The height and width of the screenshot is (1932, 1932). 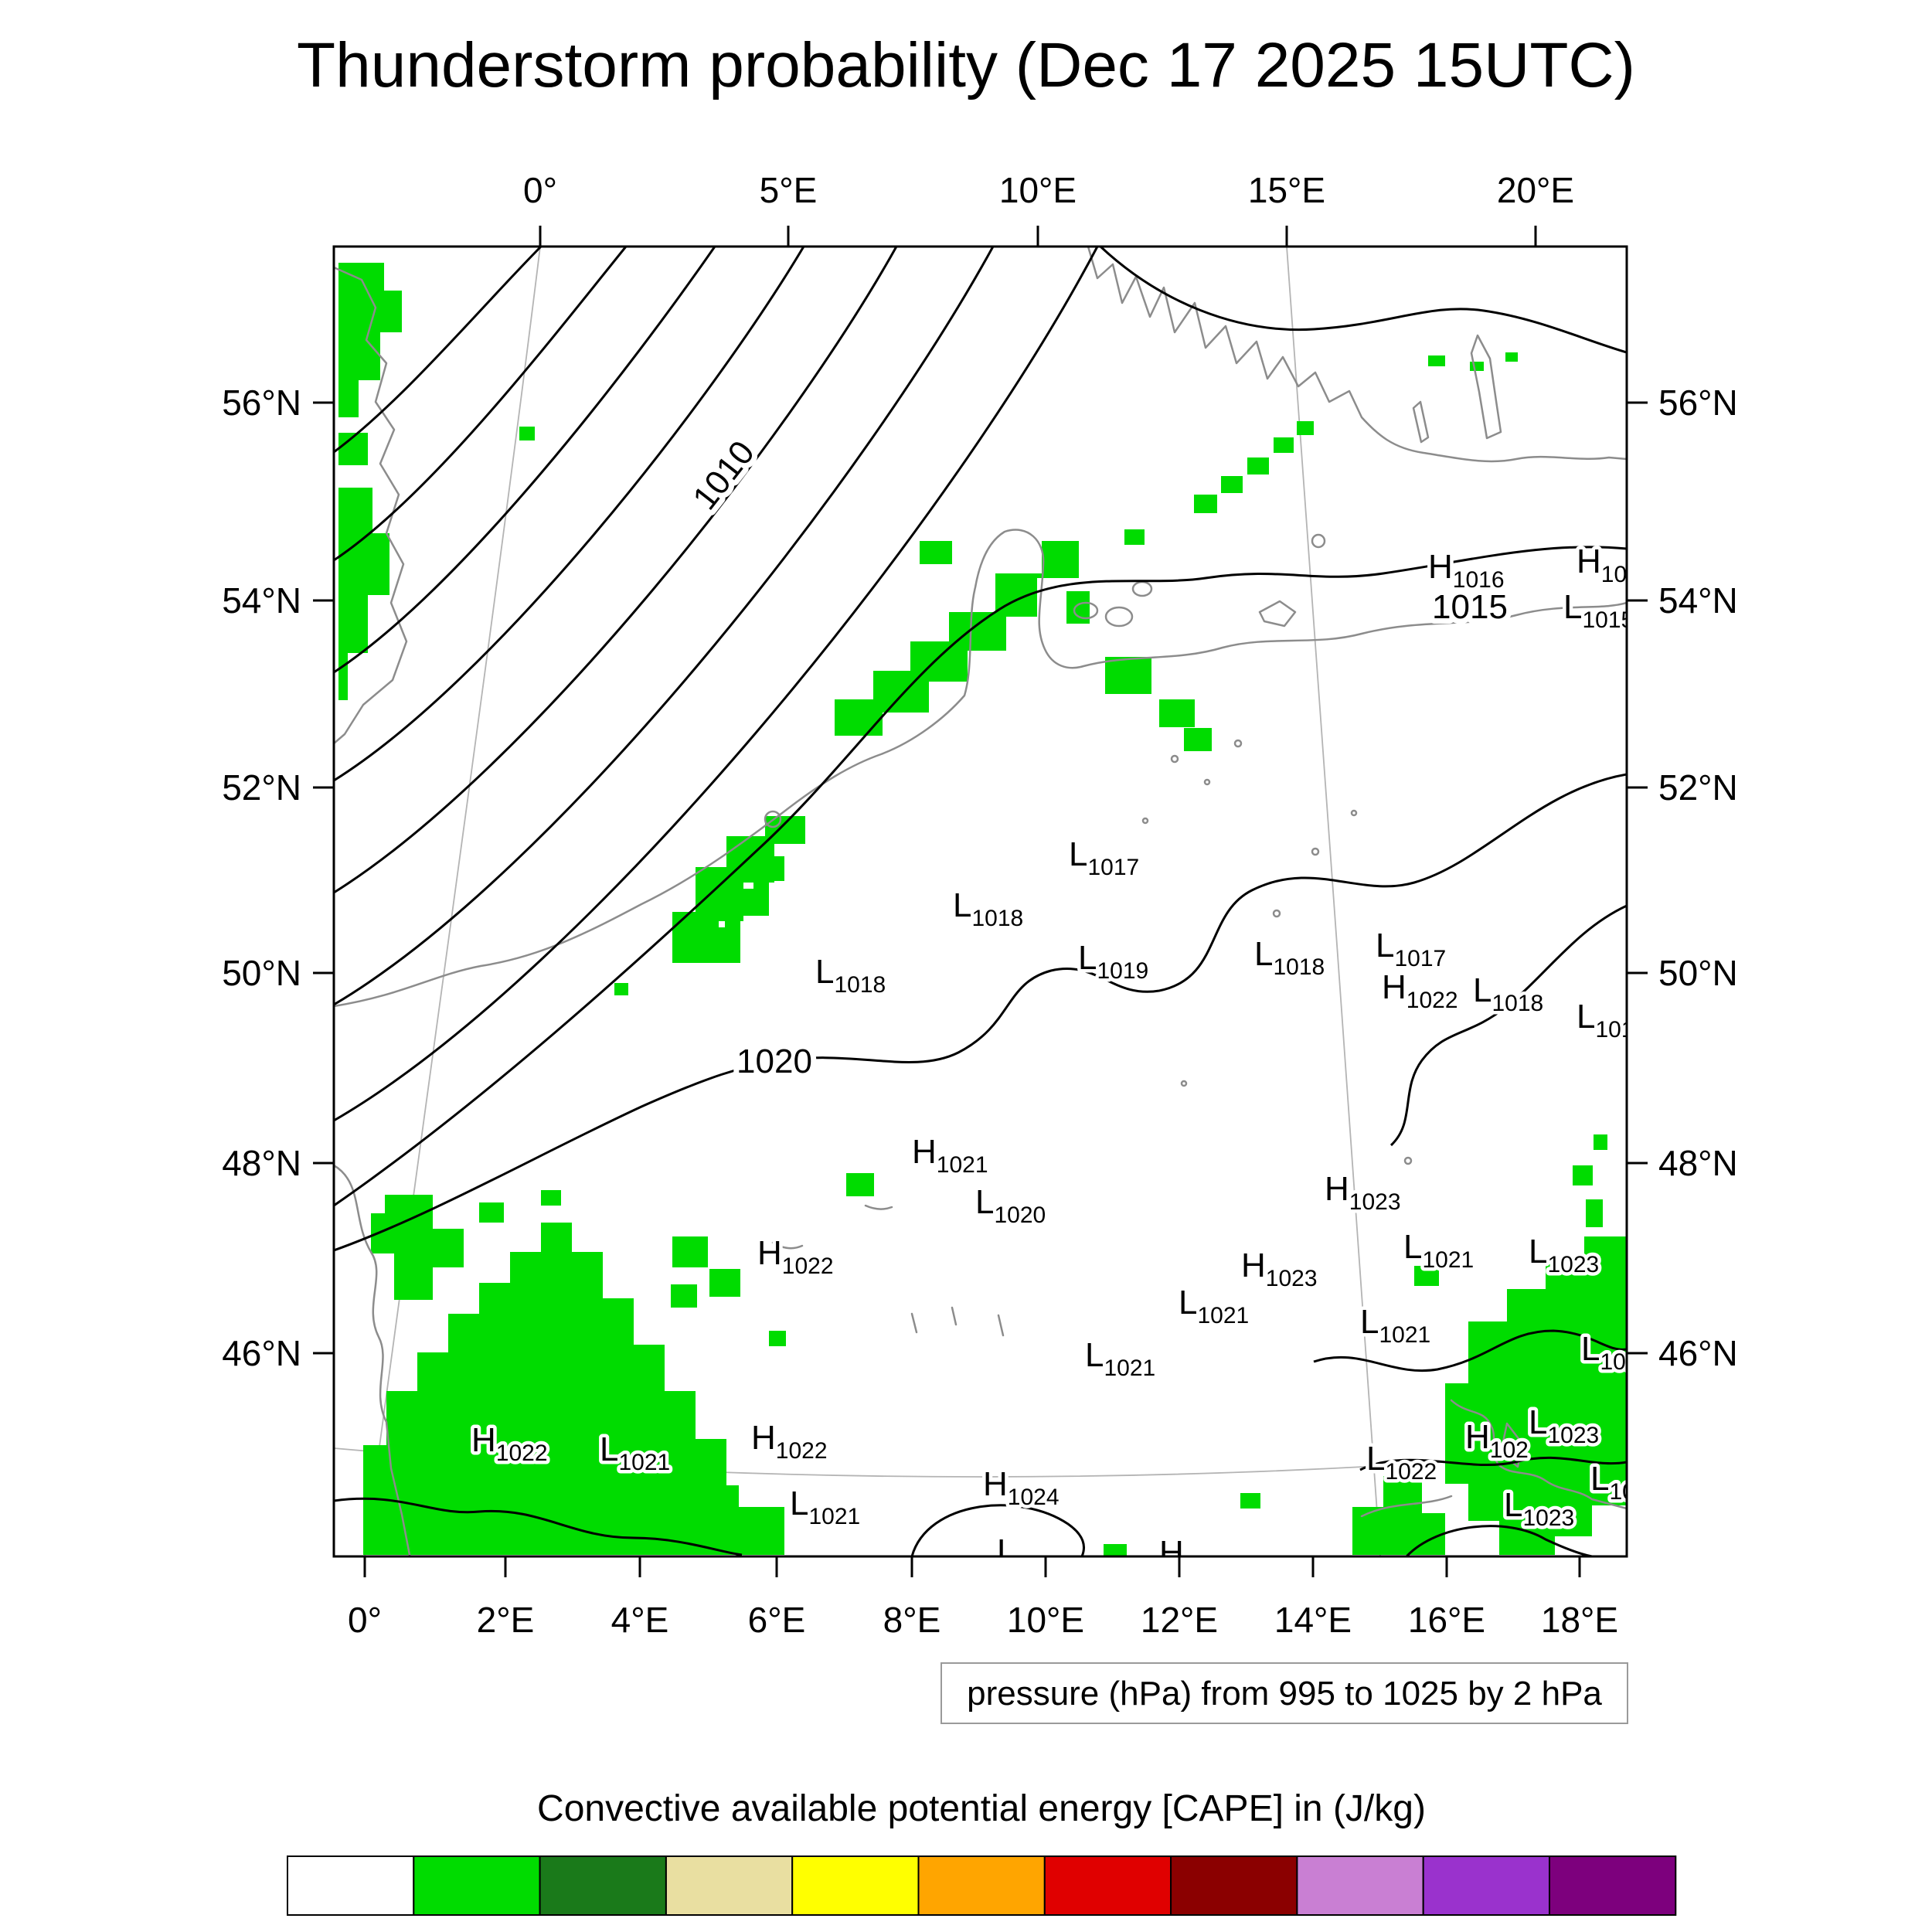 What do you see at coordinates (1411, 949) in the screenshot?
I see `pressure-center-l: L1017` at bounding box center [1411, 949].